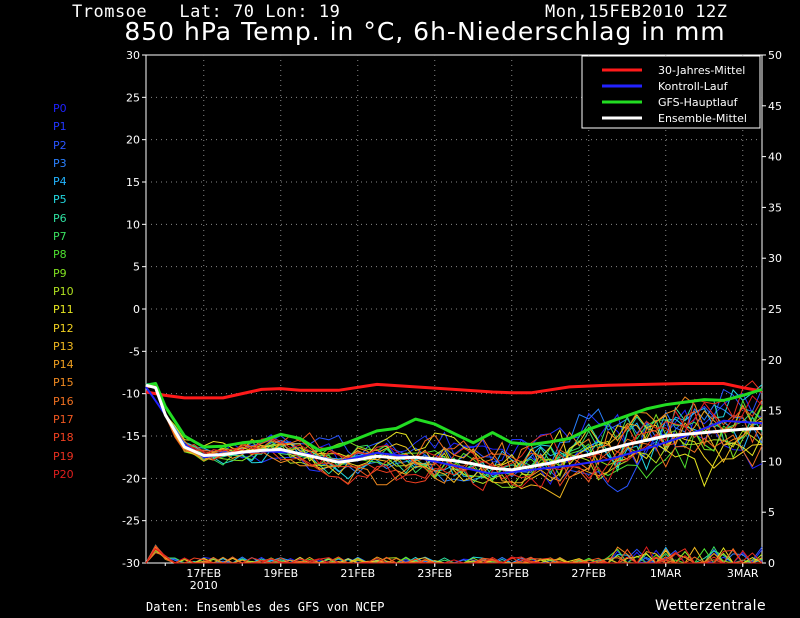 This screenshot has height=618, width=800. Describe the element at coordinates (131, 394) in the screenshot. I see `y-left-tick-label: -10` at that location.